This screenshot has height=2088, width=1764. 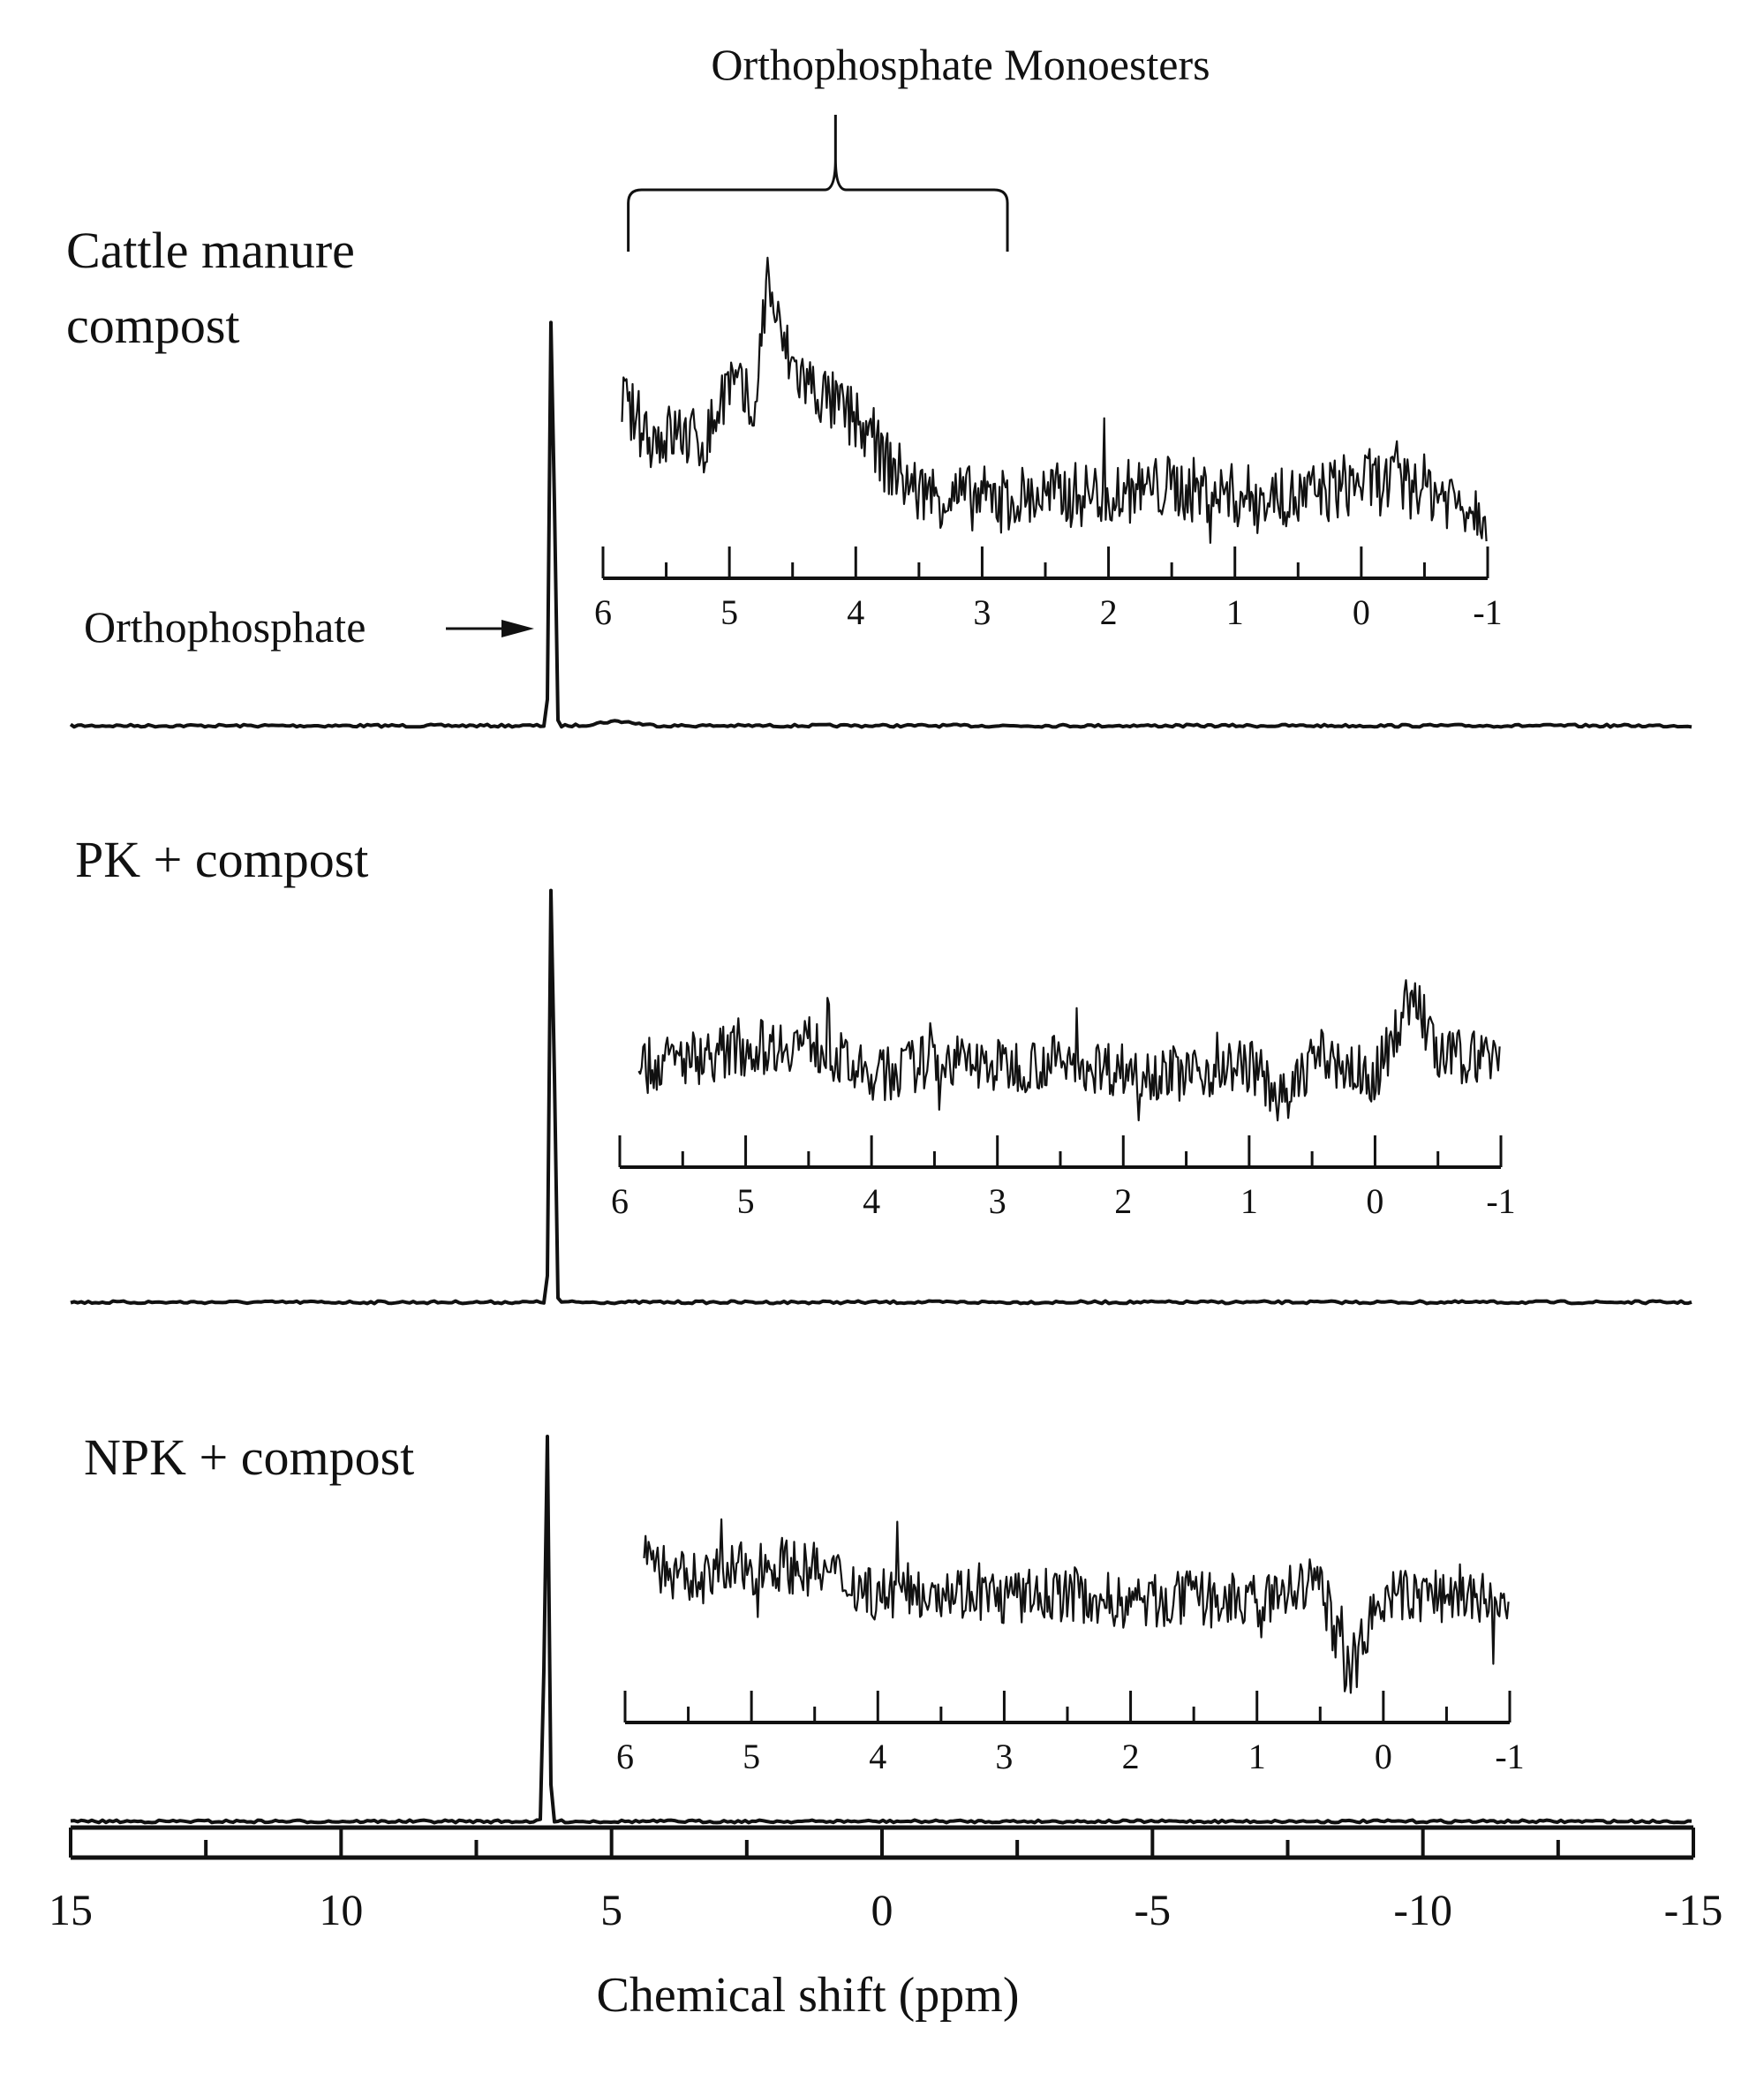 What do you see at coordinates (71, 1910) in the screenshot?
I see `x-tick-label: 15` at bounding box center [71, 1910].